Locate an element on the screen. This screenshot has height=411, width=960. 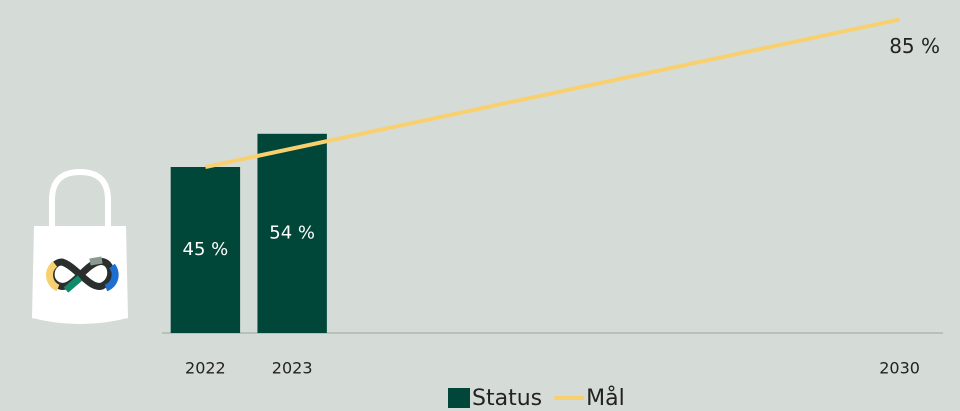
legend-swatch is located at coordinates (459, 398).